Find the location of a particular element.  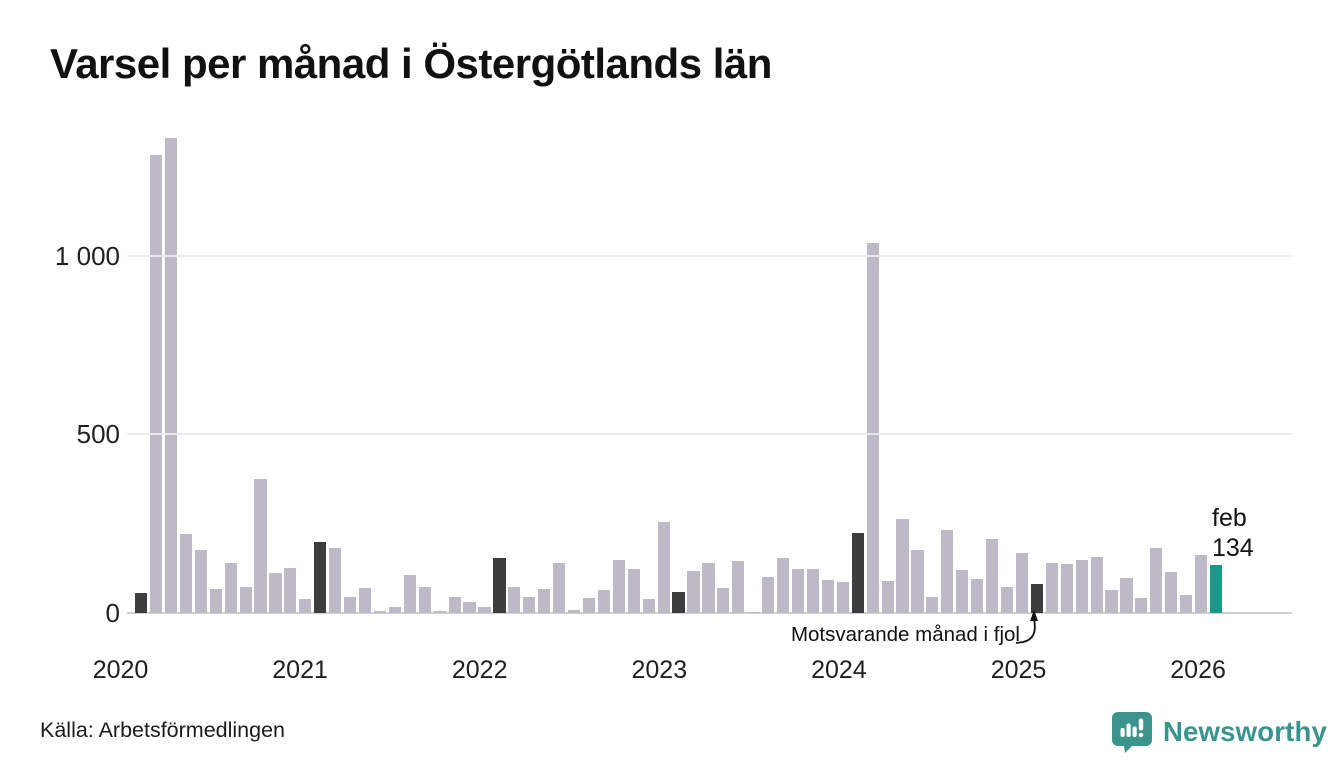

current-bar-label: feb 134 is located at coordinates (1233, 533).